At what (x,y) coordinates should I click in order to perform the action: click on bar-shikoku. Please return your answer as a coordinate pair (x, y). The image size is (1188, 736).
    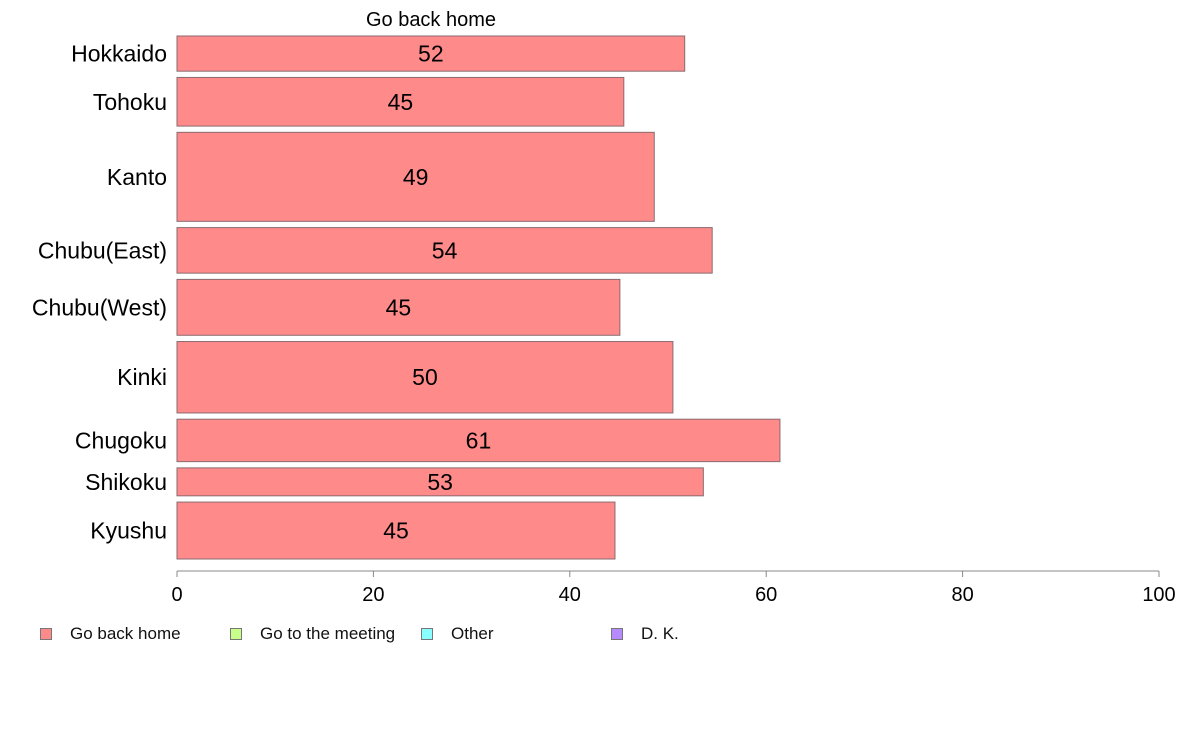
    Looking at the image, I should click on (440, 482).